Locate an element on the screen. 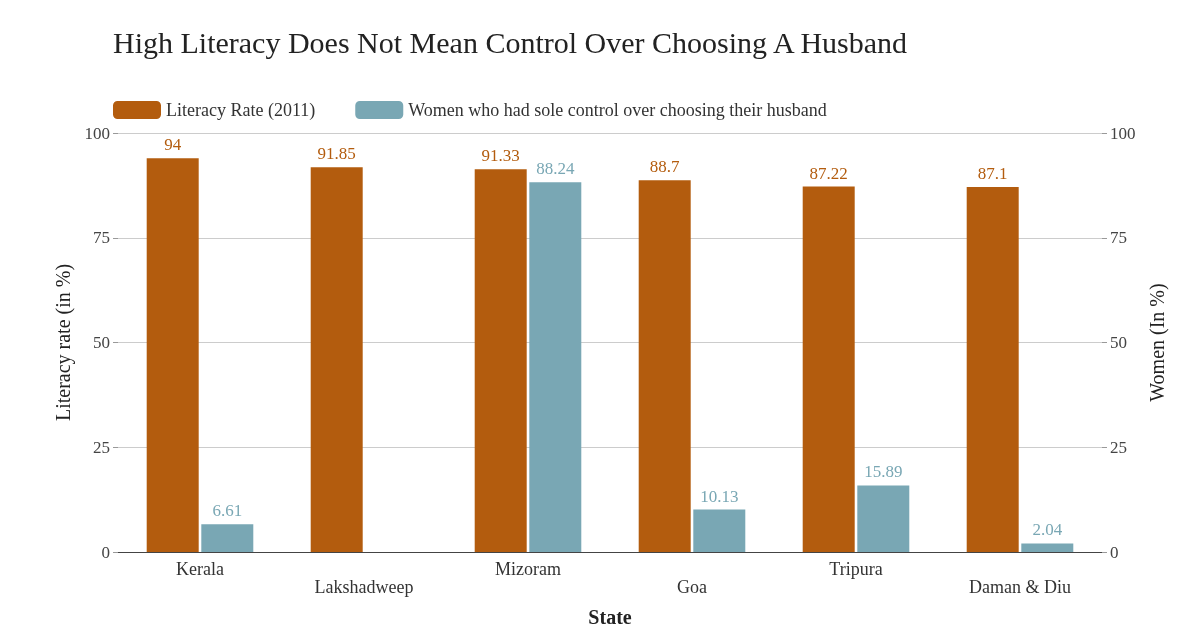 This screenshot has height=640, width=1200. data-label: 87.1 is located at coordinates (992, 174).